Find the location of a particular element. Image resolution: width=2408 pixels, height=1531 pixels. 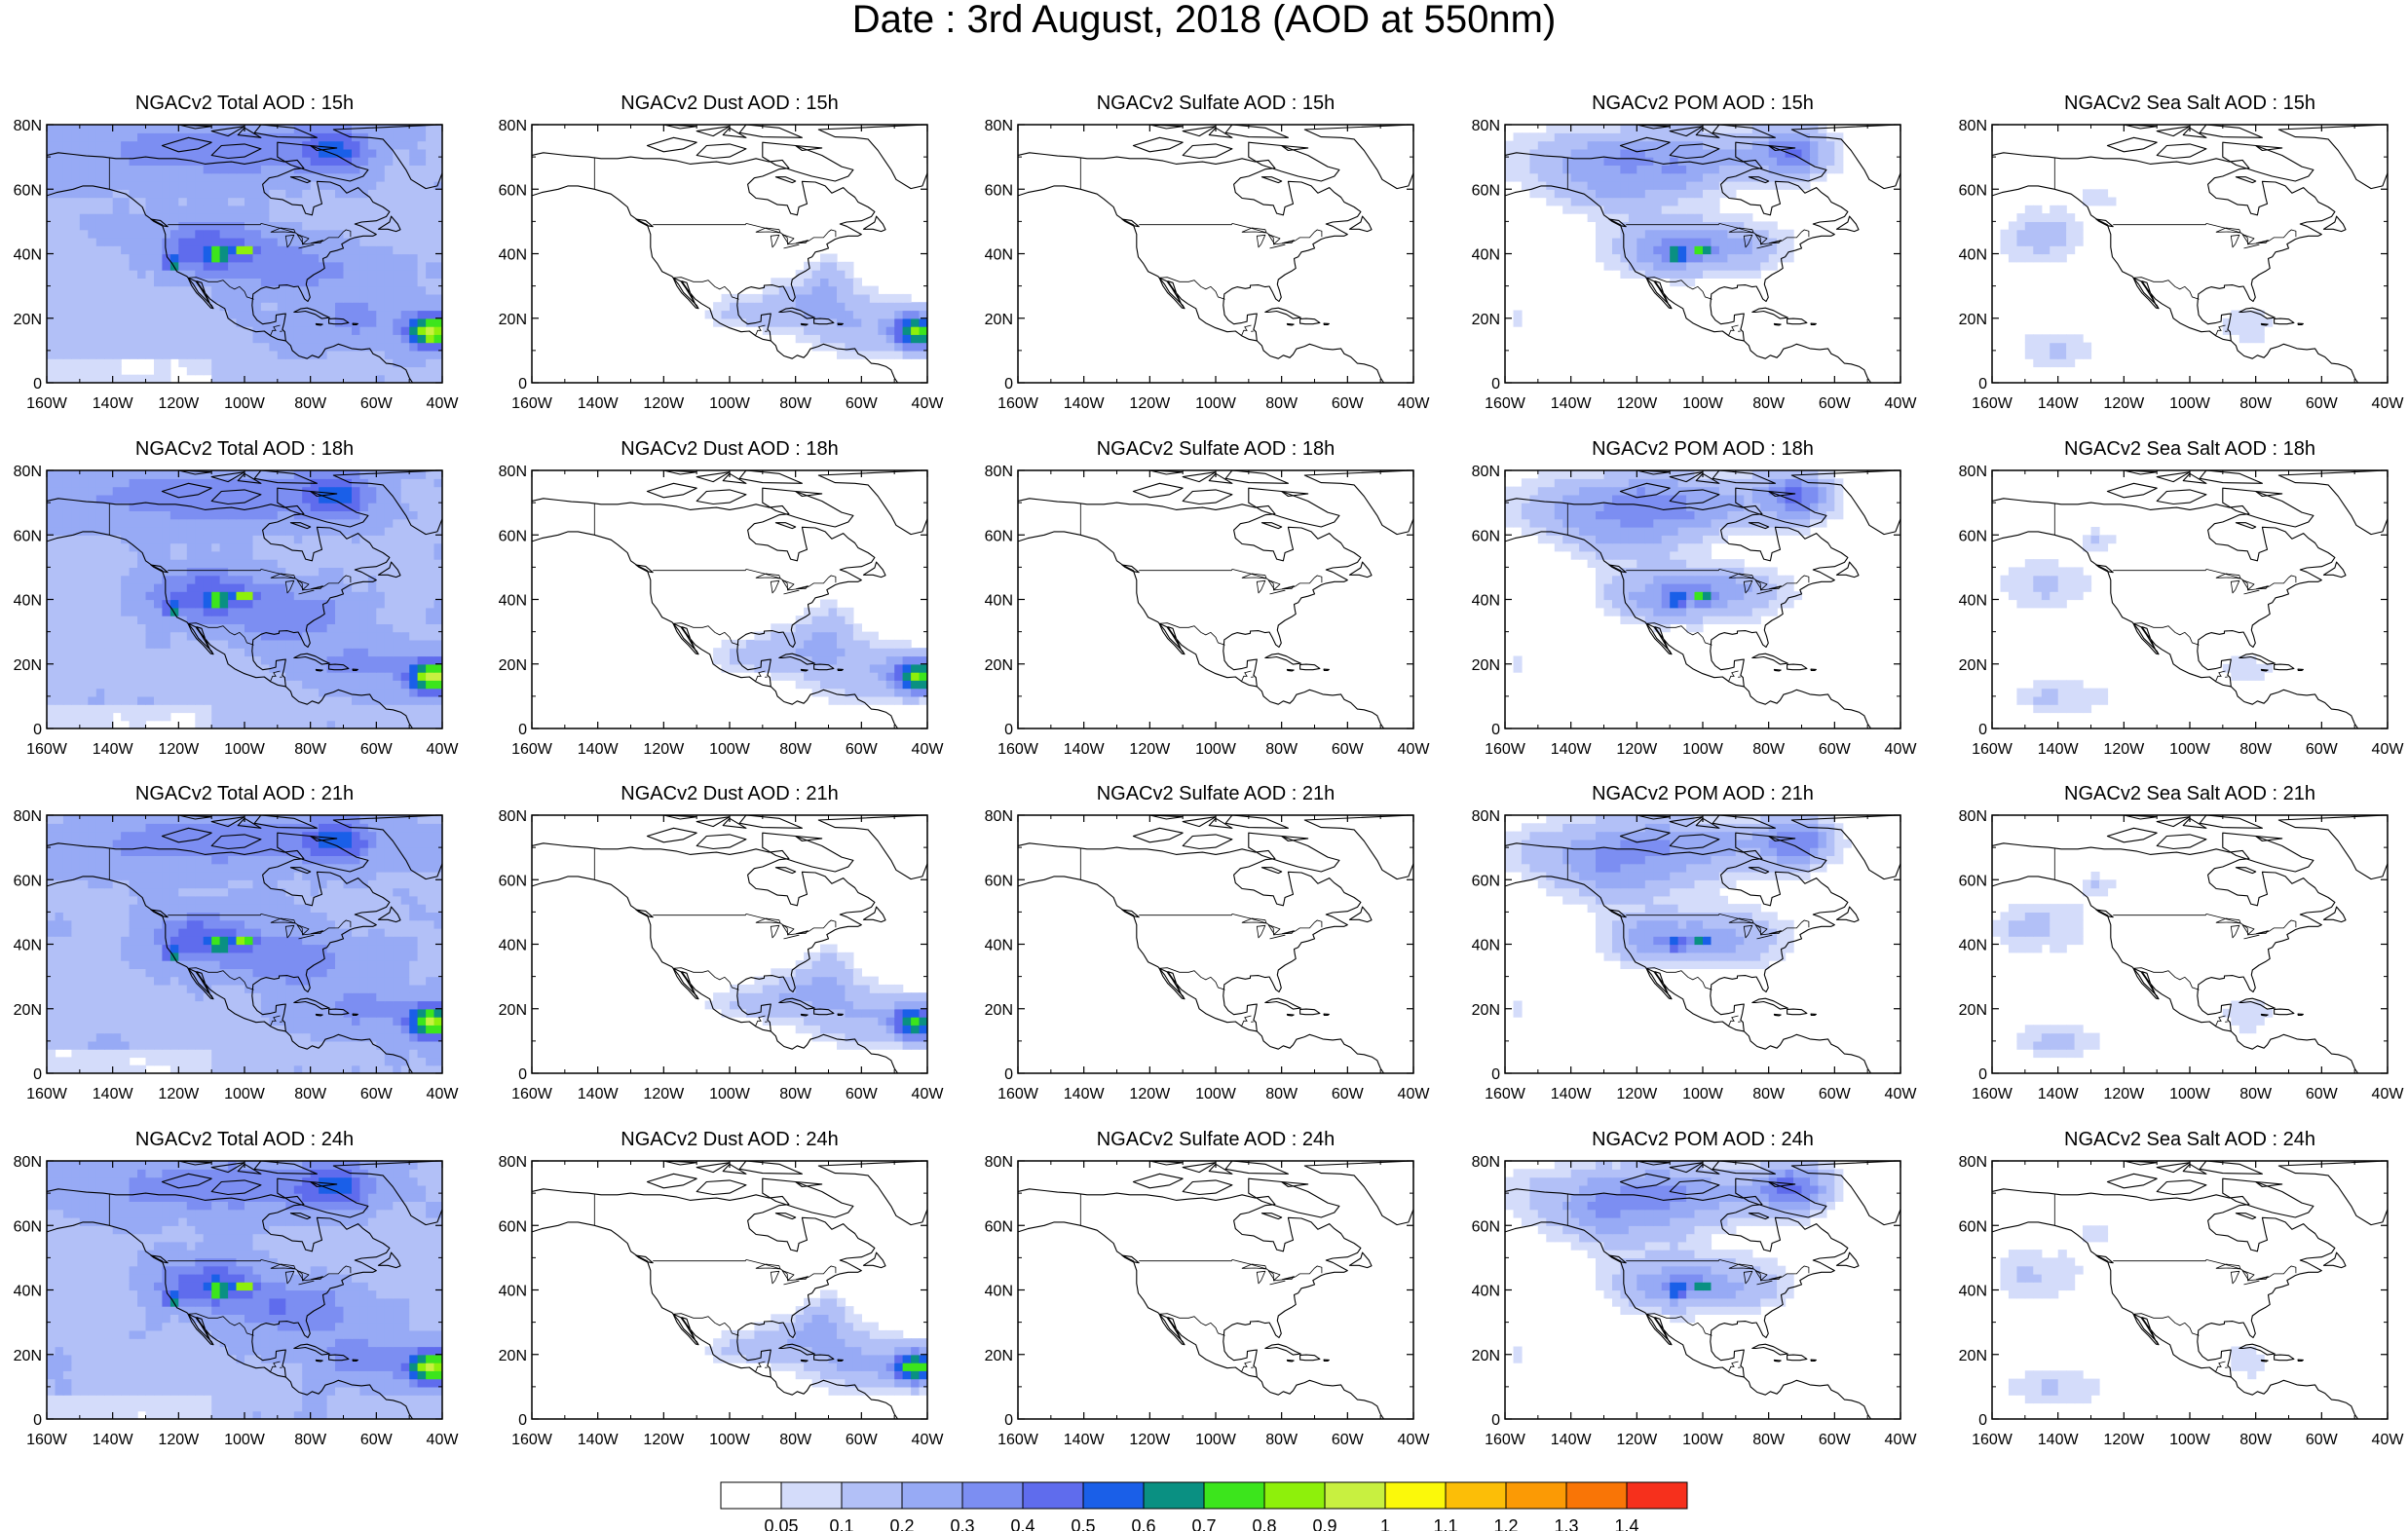

panel-title: NGACv2 POM AOD : 21h is located at coordinates (1703, 793).